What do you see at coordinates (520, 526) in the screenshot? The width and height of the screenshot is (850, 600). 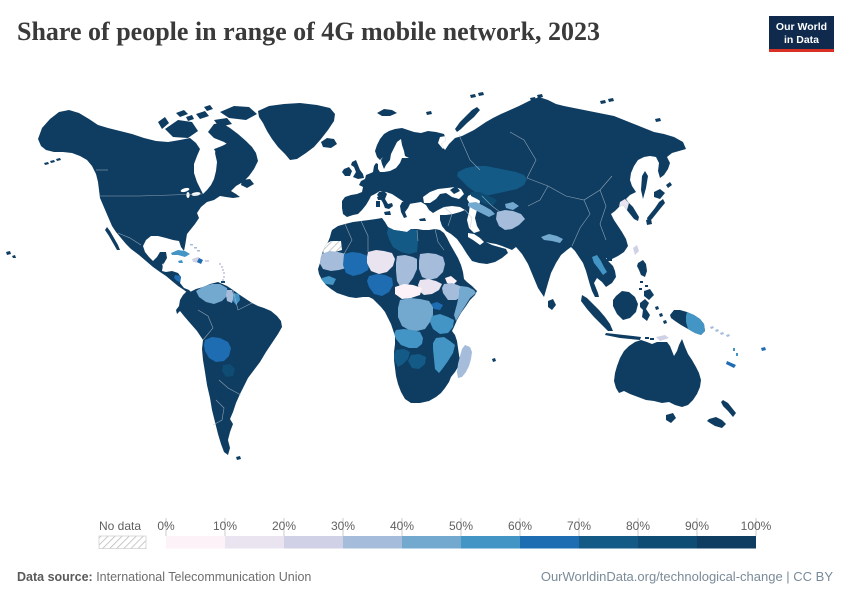 I see `svg-text: 60%` at bounding box center [520, 526].